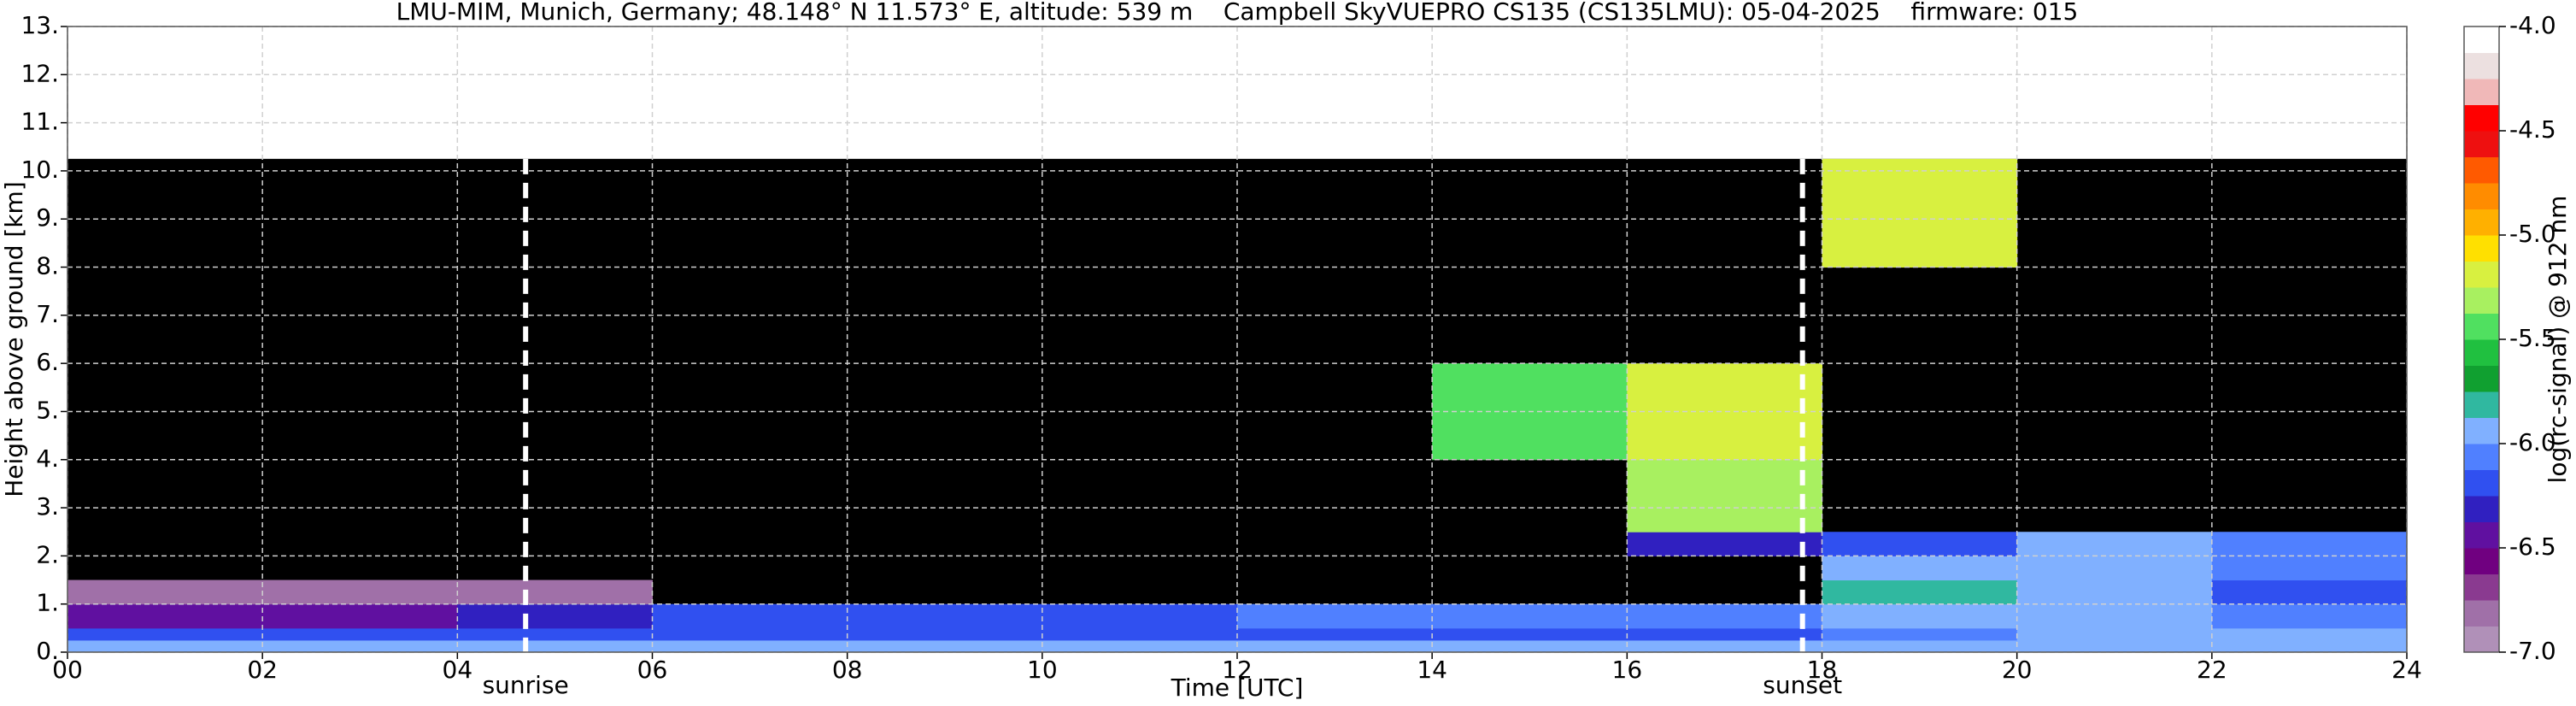 The height and width of the screenshot is (706, 2576). Describe the element at coordinates (47, 410) in the screenshot. I see `y-tick-label: 5.` at that location.